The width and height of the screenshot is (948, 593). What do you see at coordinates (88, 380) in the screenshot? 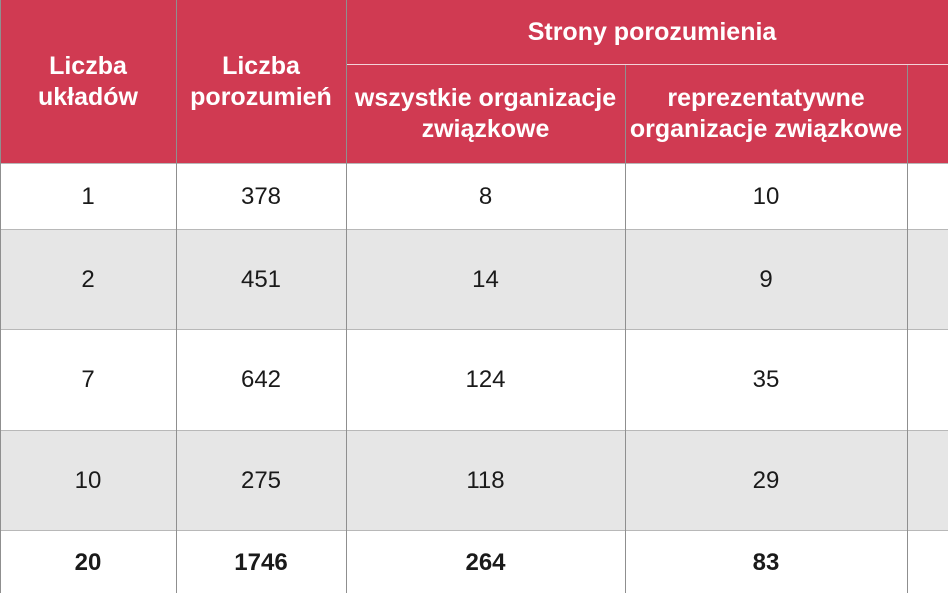
I see `cell-units: 7` at bounding box center [88, 380].